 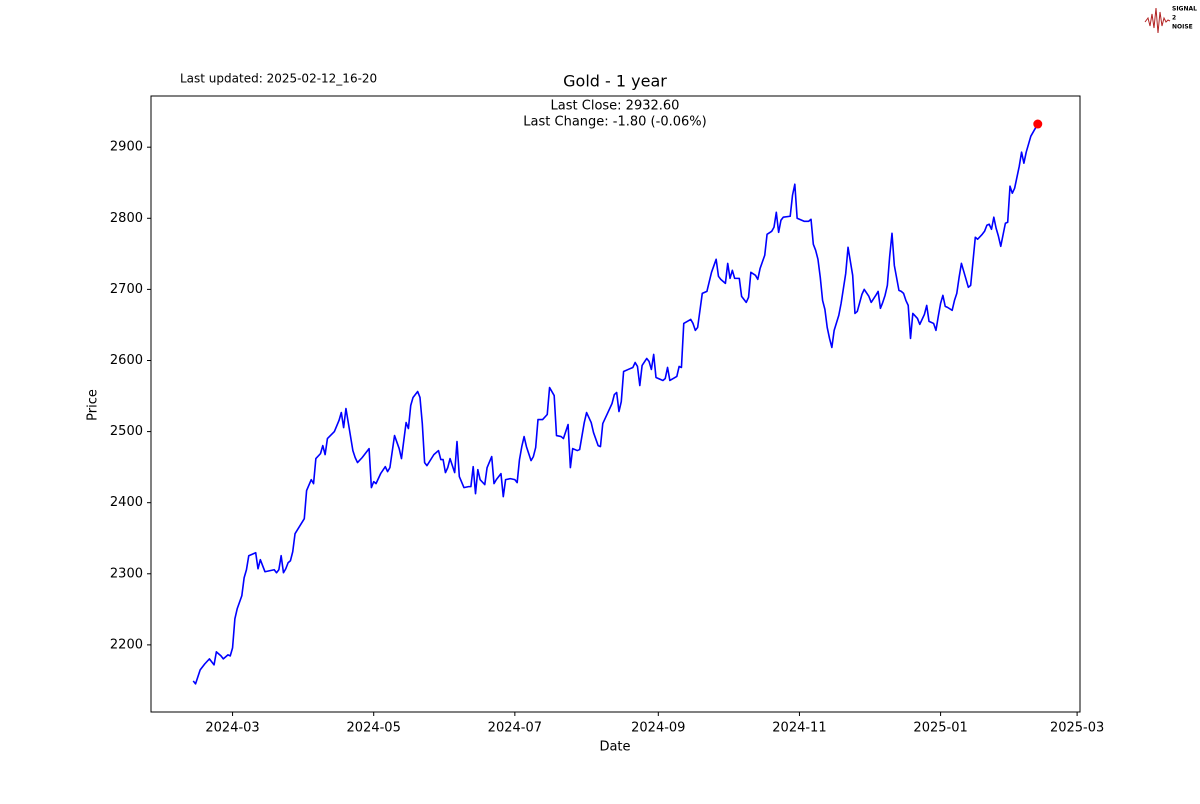 What do you see at coordinates (1182, 27) in the screenshot?
I see `logo-text: NOISE` at bounding box center [1182, 27].